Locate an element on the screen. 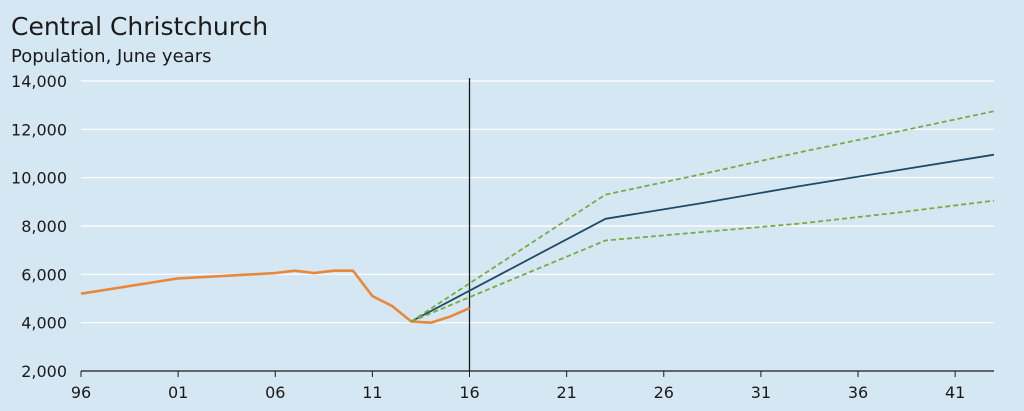 This screenshot has width=1024, height=411. y-tick-label: 2,000 is located at coordinates (44, 371).